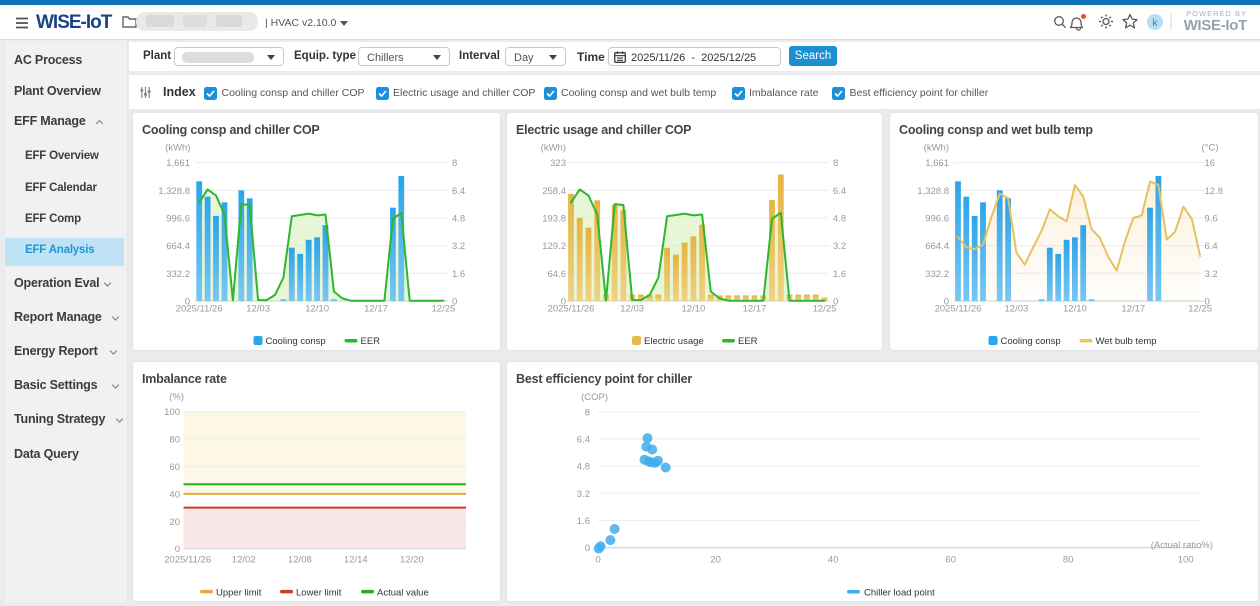 This screenshot has height=606, width=1260. What do you see at coordinates (1126, 341) in the screenshot?
I see `svg-text: Wet bulb temp` at bounding box center [1126, 341].